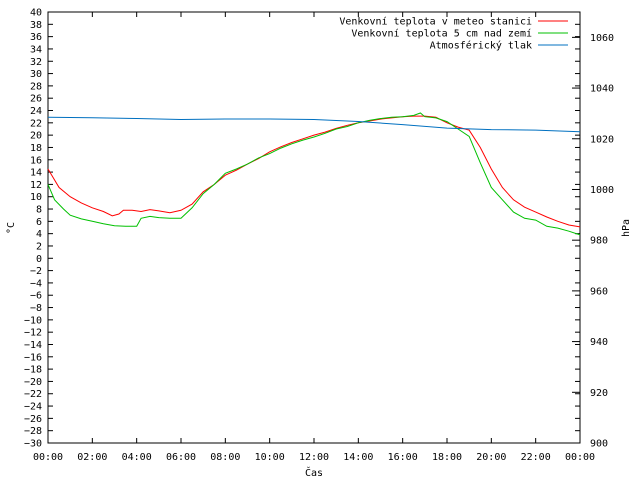  What do you see at coordinates (33, 394) in the screenshot?
I see `y-left-tick-label: −22` at bounding box center [33, 394].